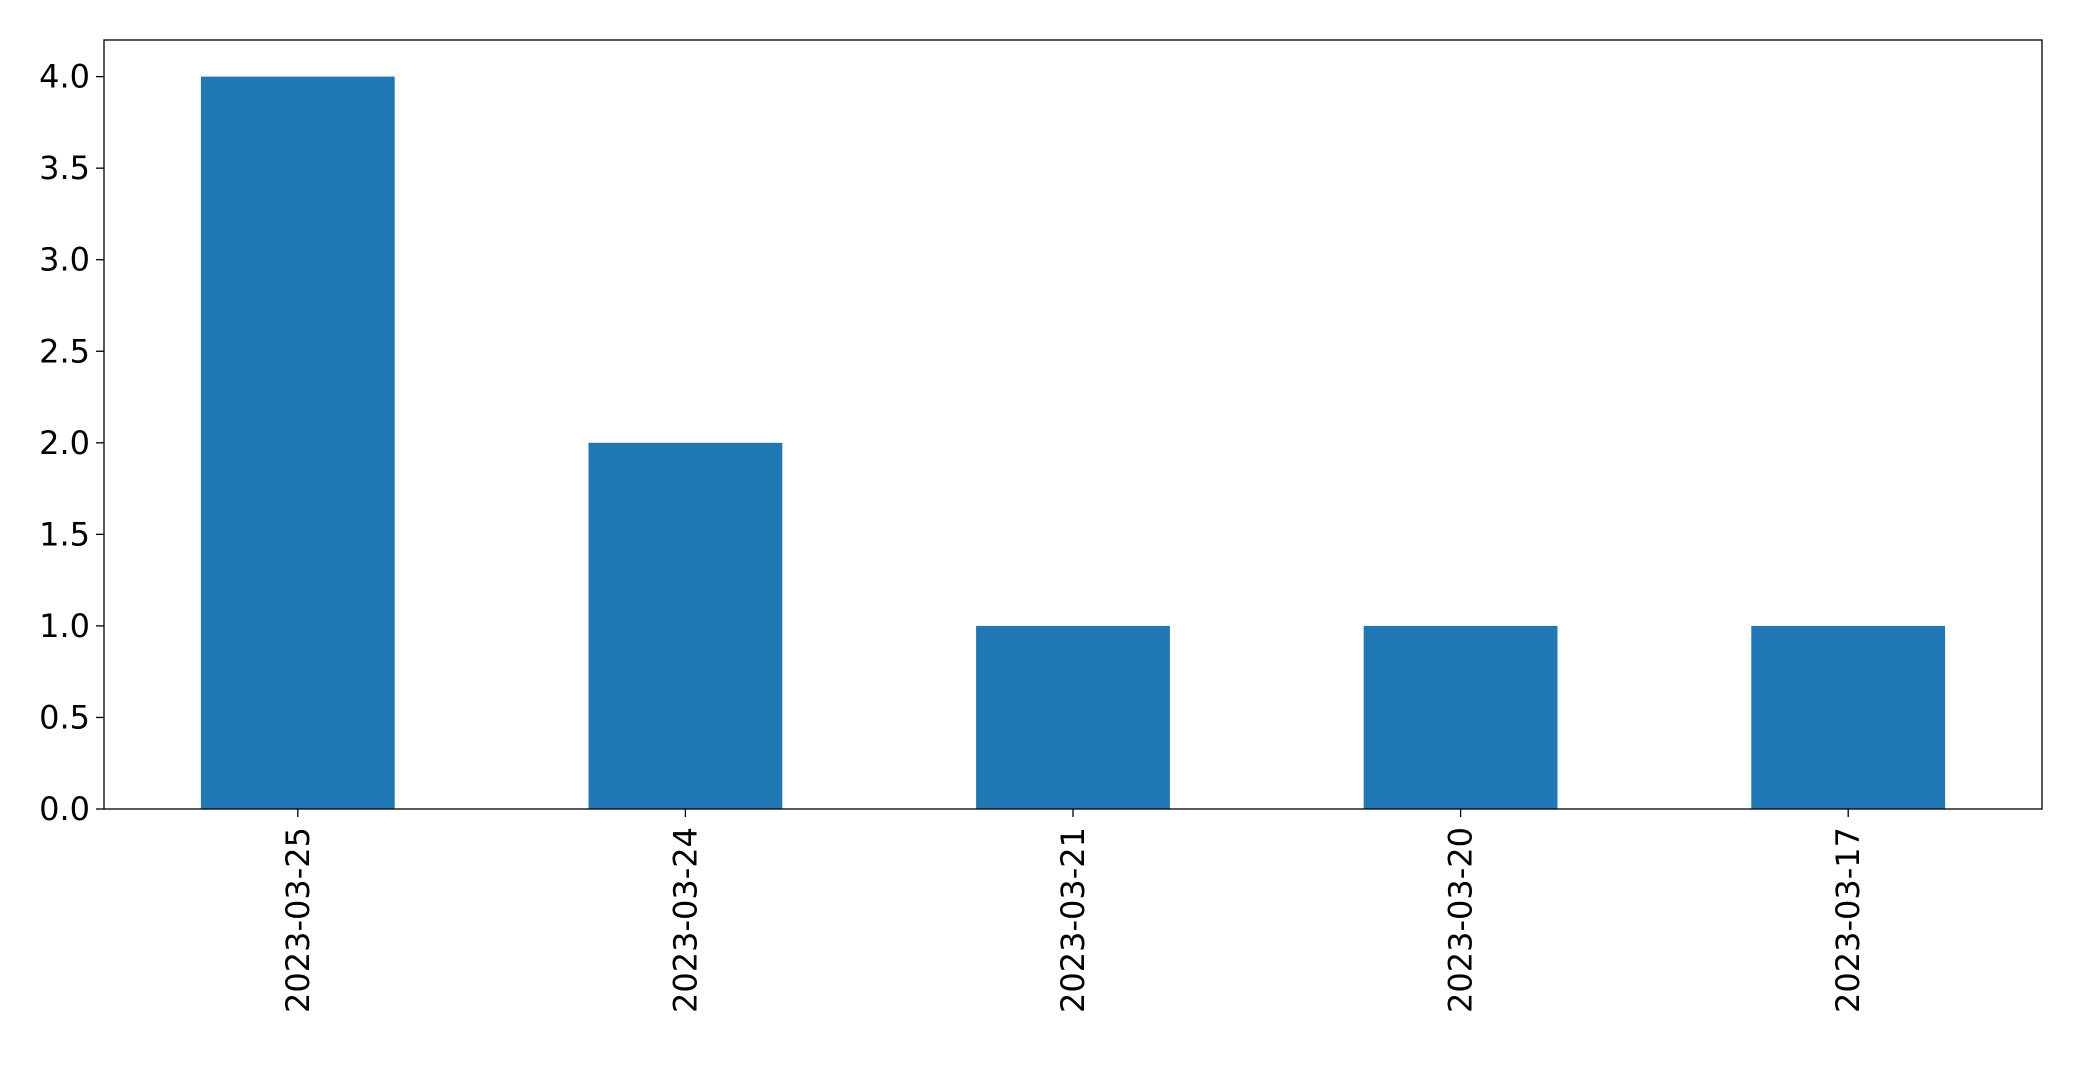 This screenshot has height=1065, width=2082. I want to click on y-tick-label: 0.5, so click(64, 717).